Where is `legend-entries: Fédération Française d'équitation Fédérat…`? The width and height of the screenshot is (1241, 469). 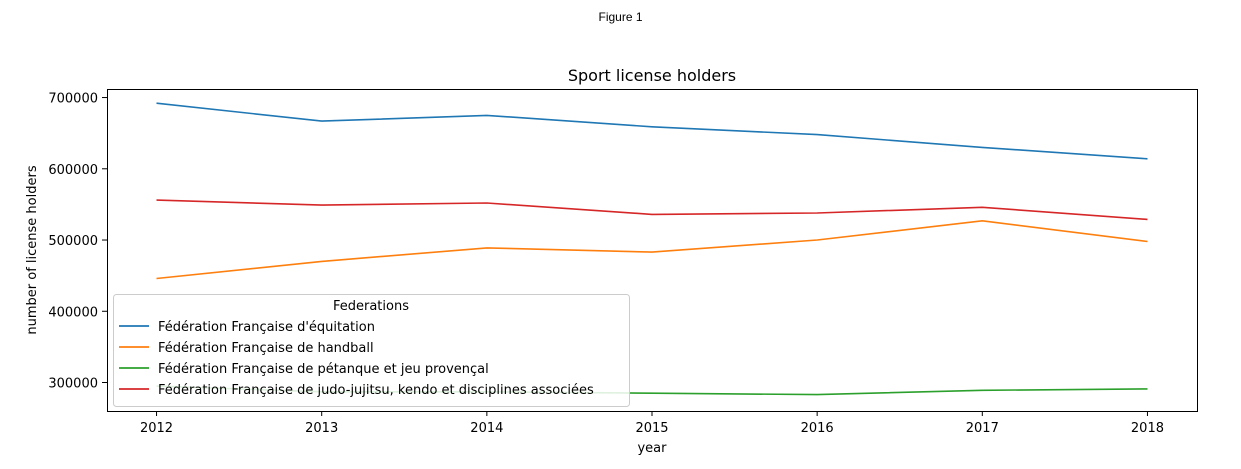 legend-entries: Fédération Française d'équitation Fédérat… is located at coordinates (356, 359).